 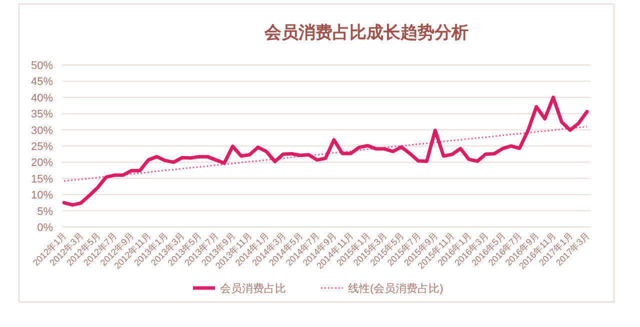 I want to click on y-tick-label: 20%, so click(x=42, y=163).